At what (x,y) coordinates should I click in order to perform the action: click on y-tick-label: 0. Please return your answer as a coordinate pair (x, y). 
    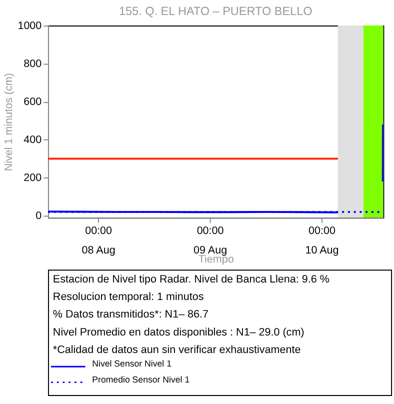
    Looking at the image, I should click on (39, 216).